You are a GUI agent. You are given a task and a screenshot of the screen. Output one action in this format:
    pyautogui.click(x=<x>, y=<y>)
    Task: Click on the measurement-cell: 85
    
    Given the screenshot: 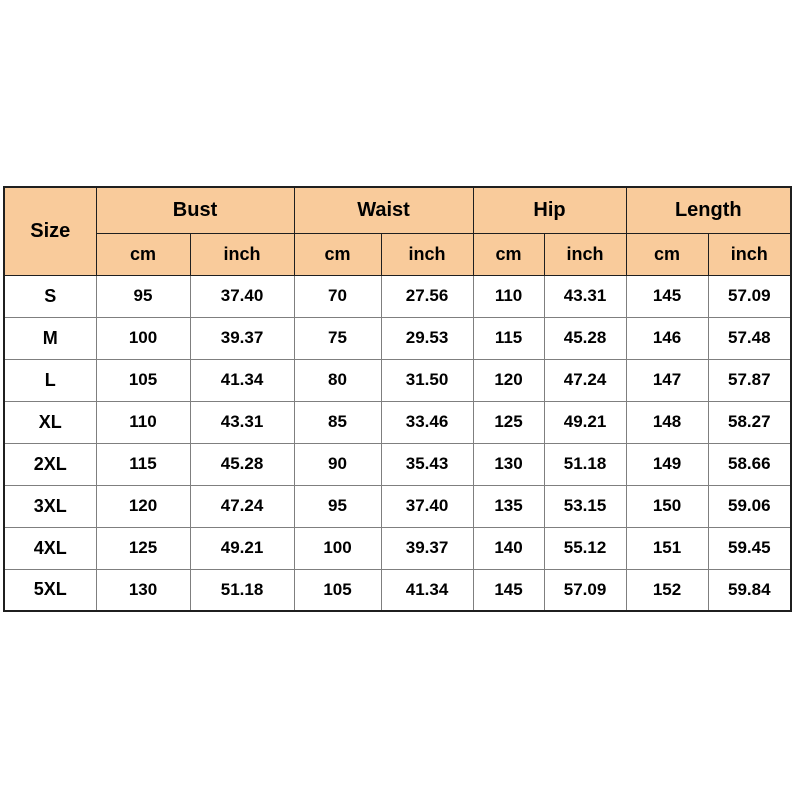 What is the action you would take?
    pyautogui.click(x=337, y=422)
    